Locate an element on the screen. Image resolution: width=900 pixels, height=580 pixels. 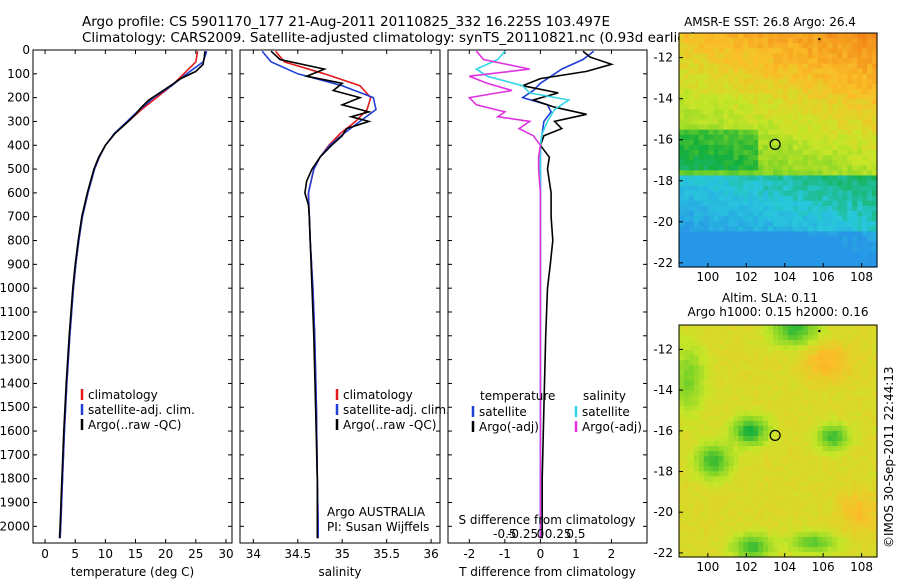
x-tick-label: 34 is located at coordinates (253, 554).